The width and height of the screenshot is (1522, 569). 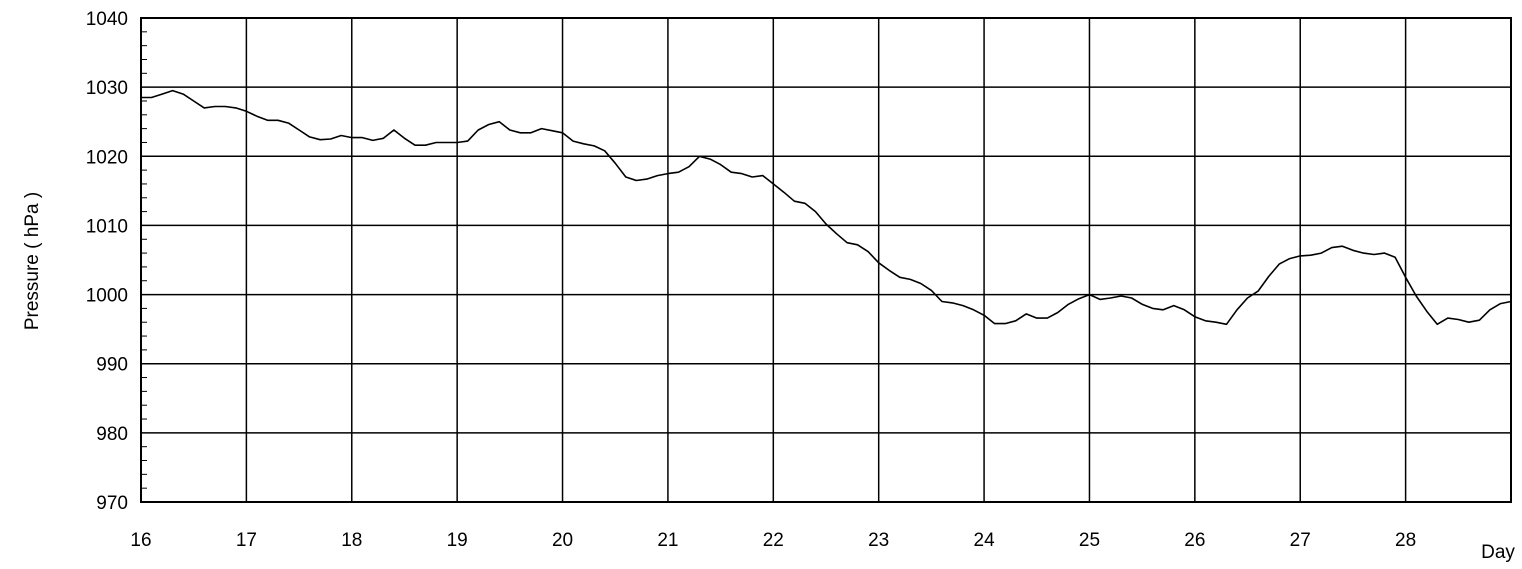 I want to click on x-tick-label: 28, so click(x=1405, y=540).